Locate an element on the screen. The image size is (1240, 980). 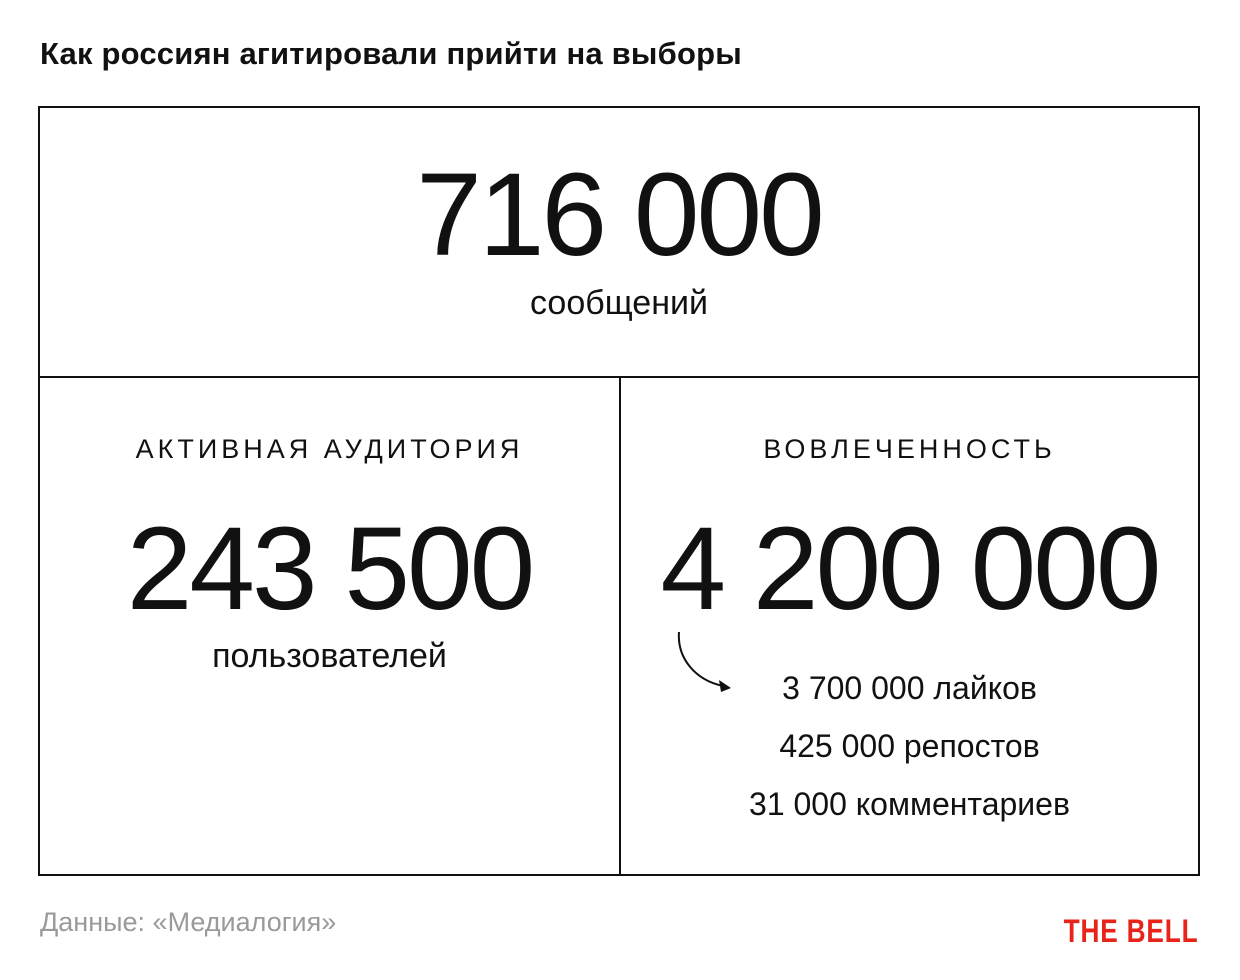
engagement-heading: ВОВЛЕЧЕННОСТЬ is located at coordinates (909, 449).